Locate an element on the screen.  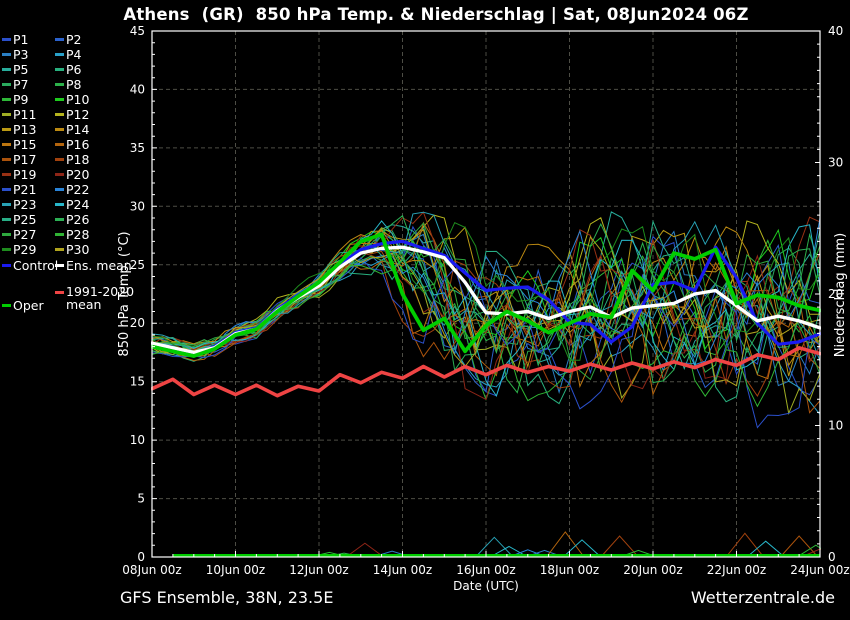
x-tick-label: 20Jun 00z is located at coordinates (652, 570).